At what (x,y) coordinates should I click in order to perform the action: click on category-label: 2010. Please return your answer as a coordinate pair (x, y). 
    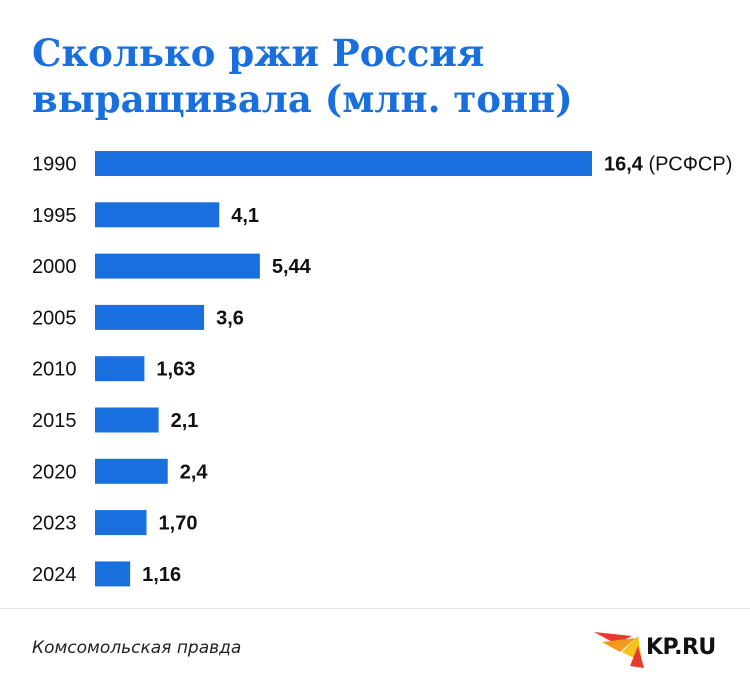
    Looking at the image, I should click on (54, 370).